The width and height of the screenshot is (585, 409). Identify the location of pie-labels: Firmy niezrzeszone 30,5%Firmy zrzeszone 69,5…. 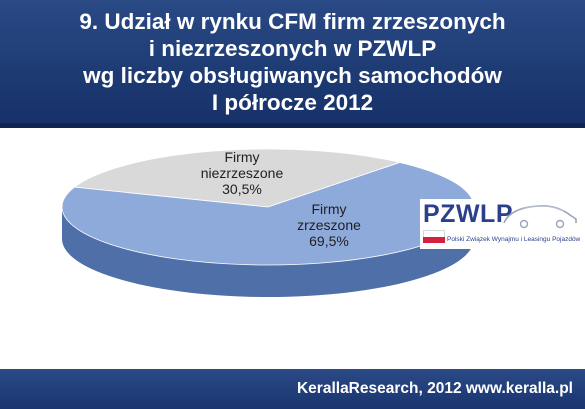
(281, 199).